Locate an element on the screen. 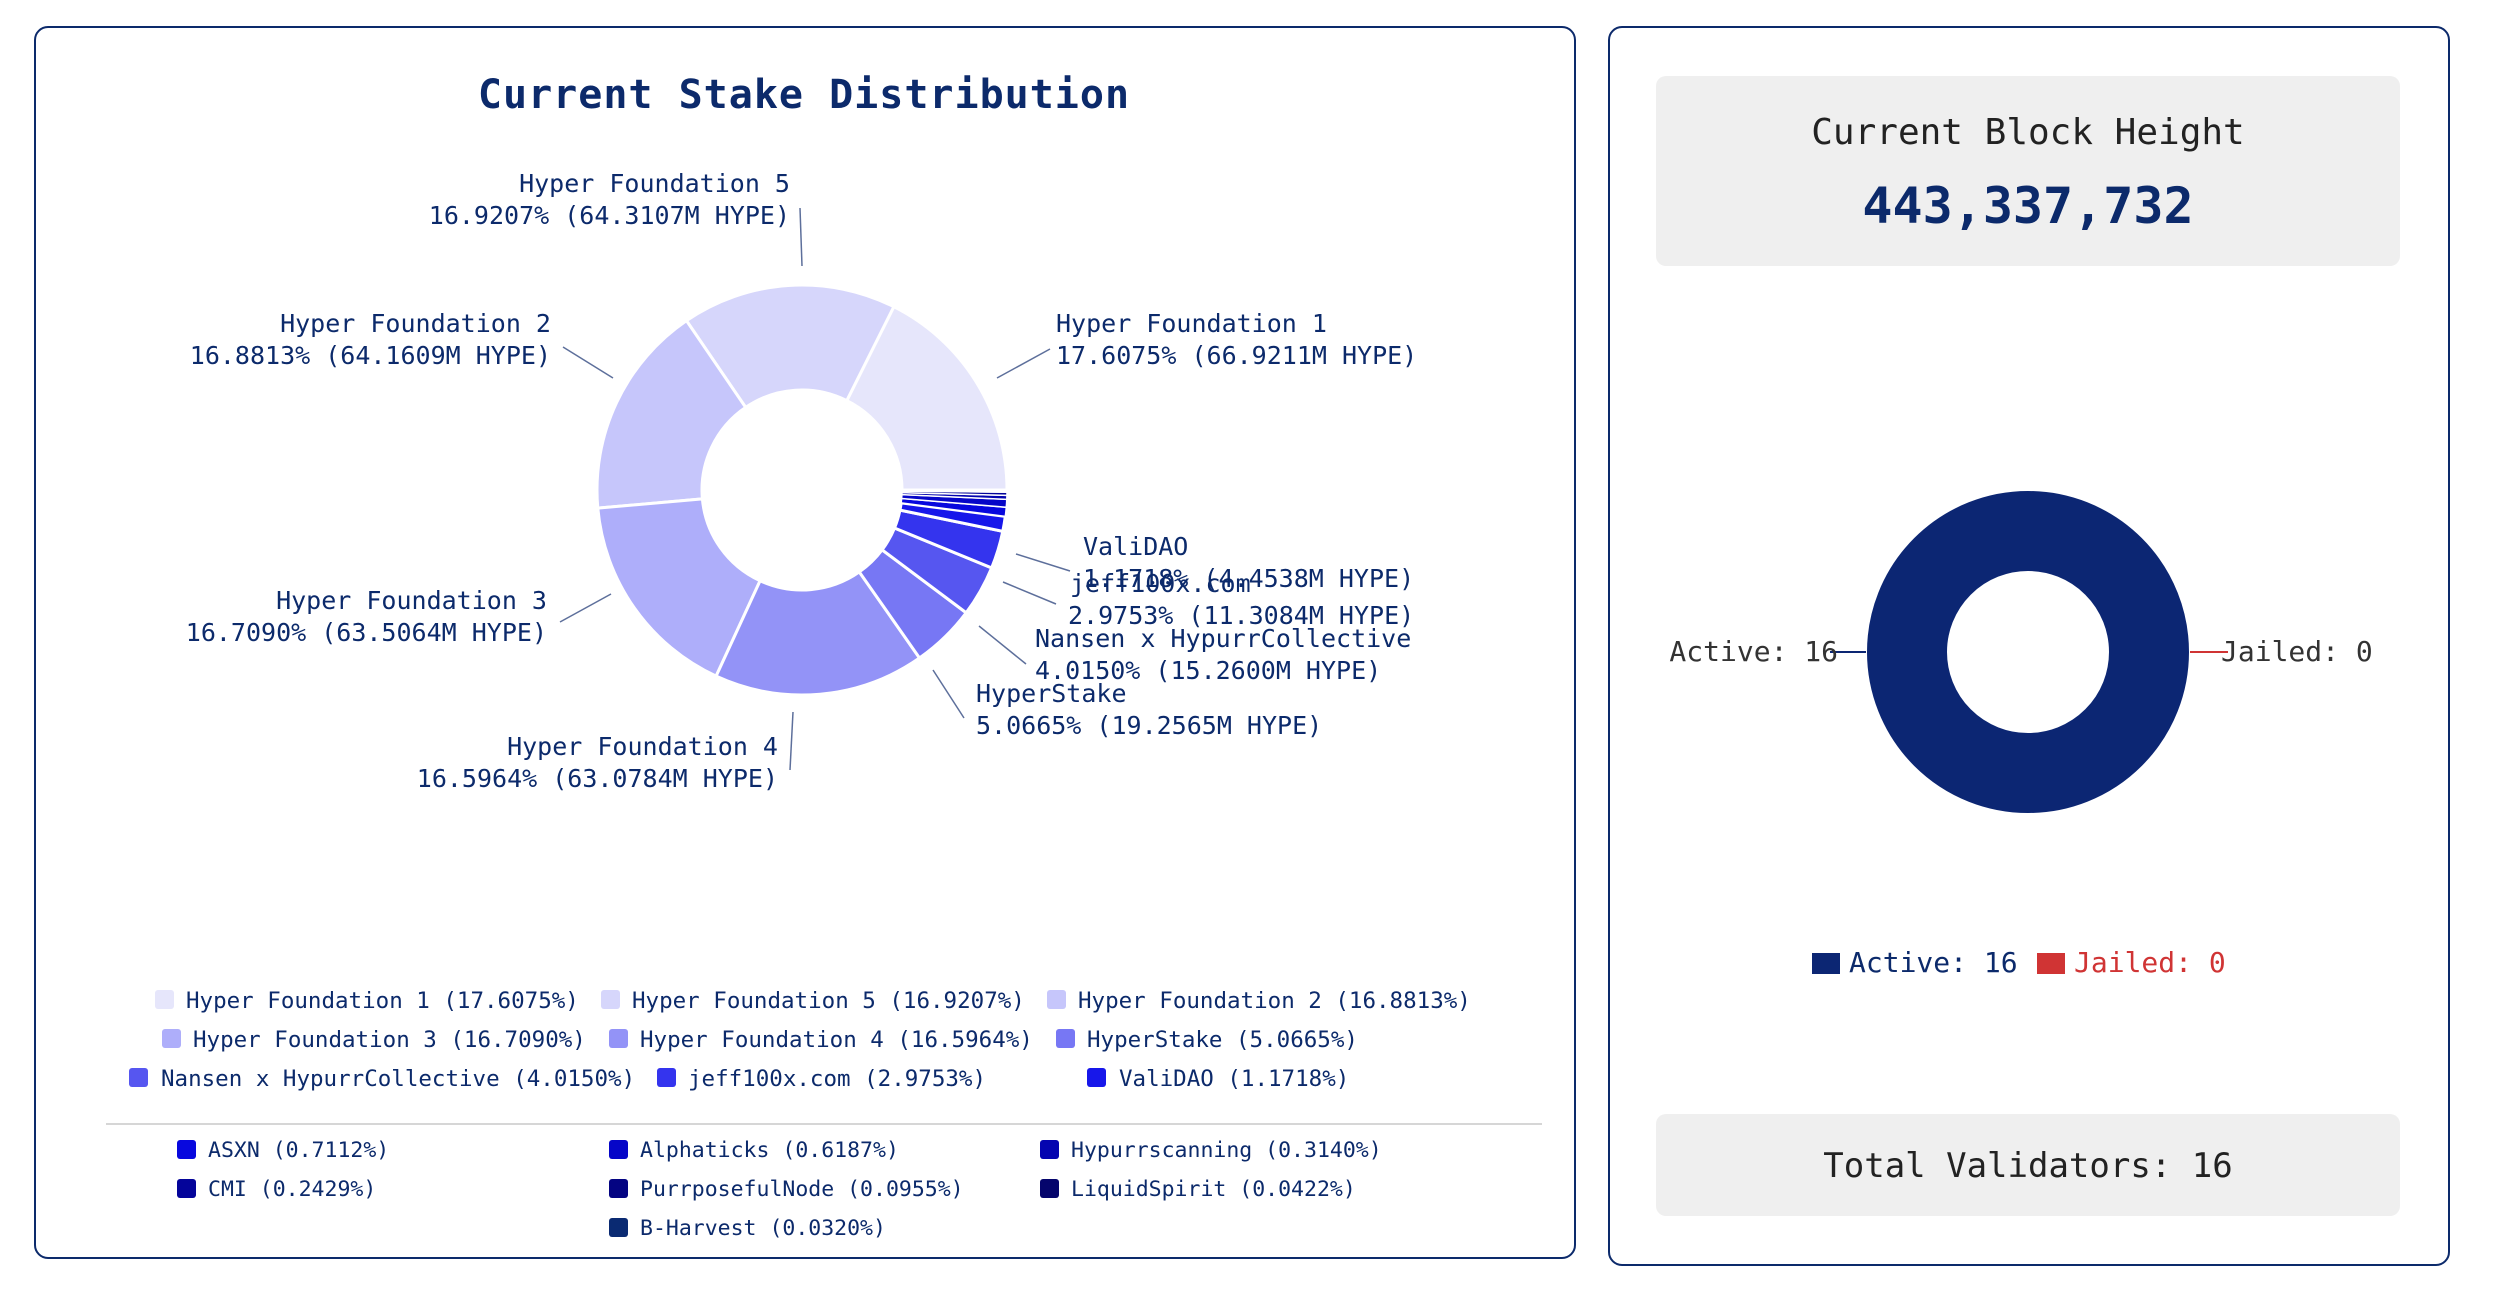  label-hyperstake-value: 5.0665% (19.2565M HYPE) is located at coordinates (1149, 725).